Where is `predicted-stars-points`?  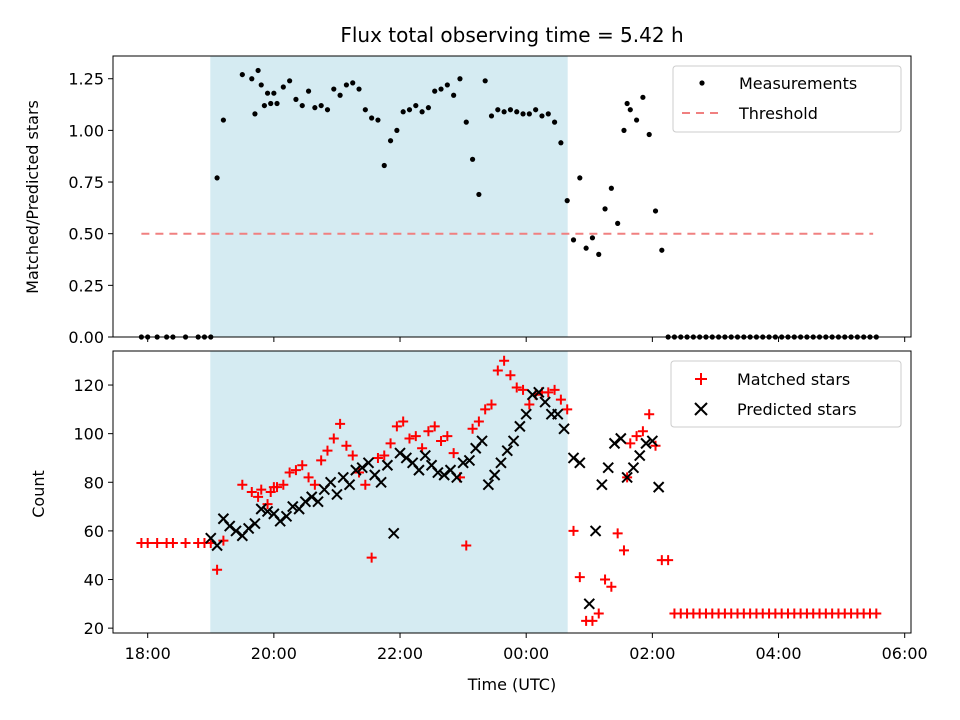 predicted-stars-points is located at coordinates (435, 498).